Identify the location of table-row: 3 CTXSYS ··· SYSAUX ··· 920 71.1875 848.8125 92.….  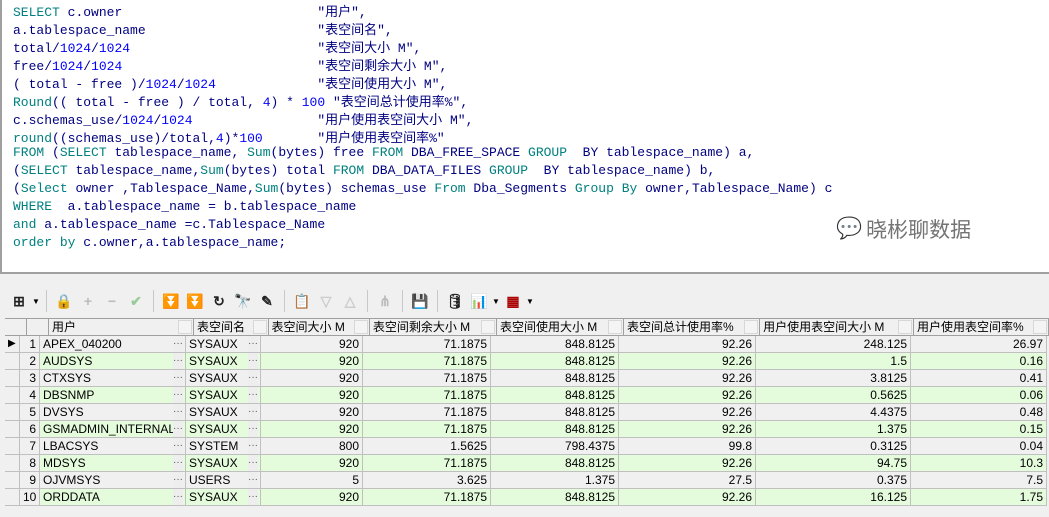
(527, 378).